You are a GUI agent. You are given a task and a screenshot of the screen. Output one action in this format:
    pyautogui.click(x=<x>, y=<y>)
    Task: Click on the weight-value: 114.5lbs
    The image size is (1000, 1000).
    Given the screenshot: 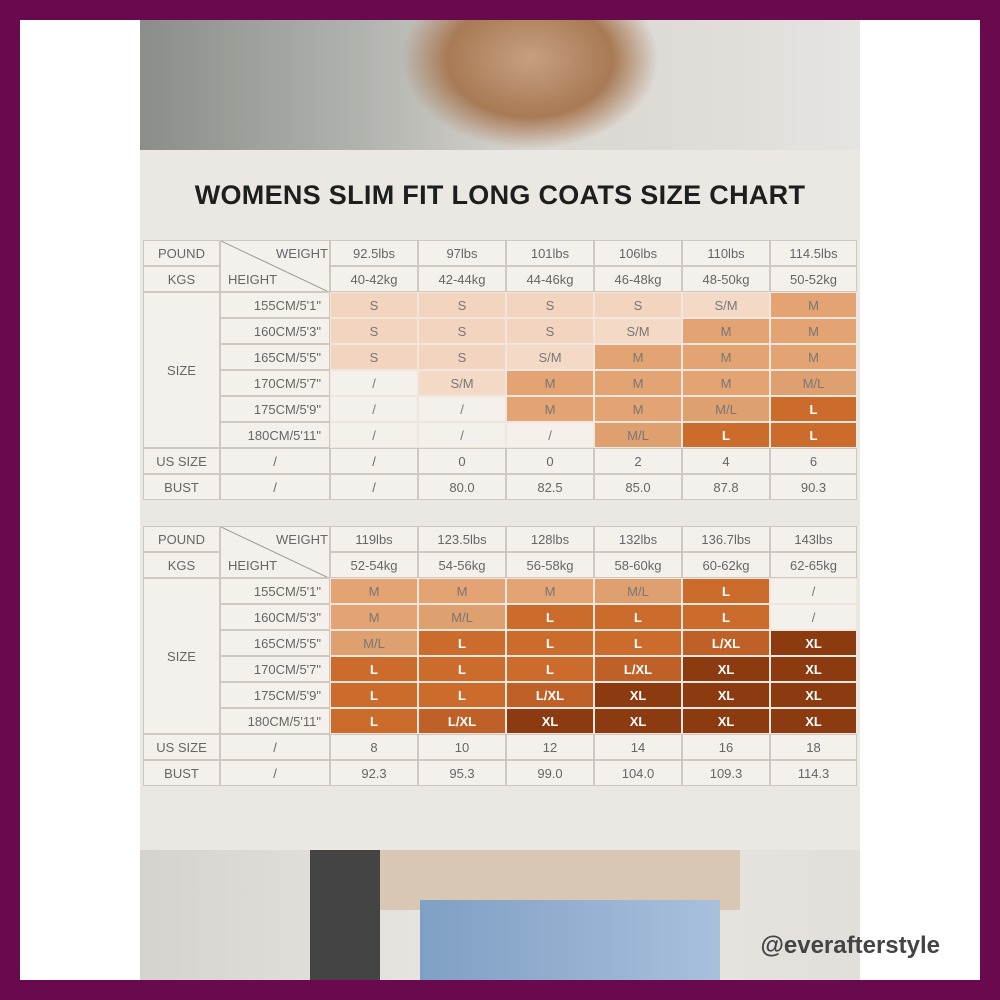 What is the action you would take?
    pyautogui.click(x=813, y=253)
    